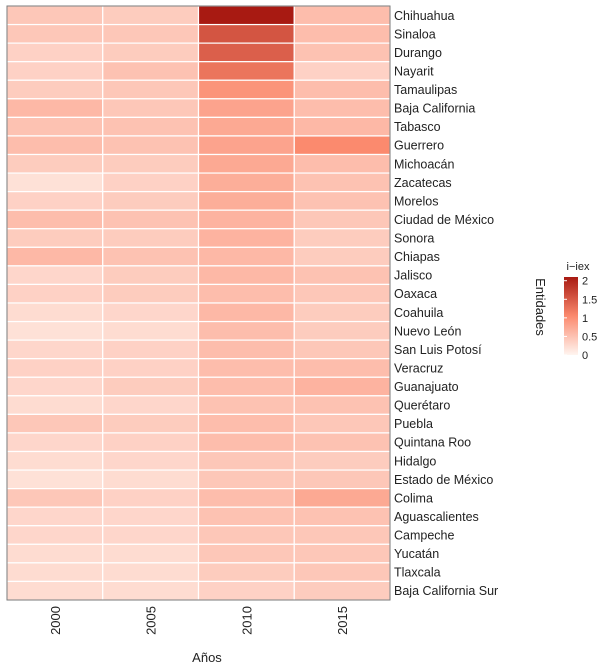  Describe the element at coordinates (427, 331) in the screenshot. I see `y-tick-label: Nuevo León` at that location.